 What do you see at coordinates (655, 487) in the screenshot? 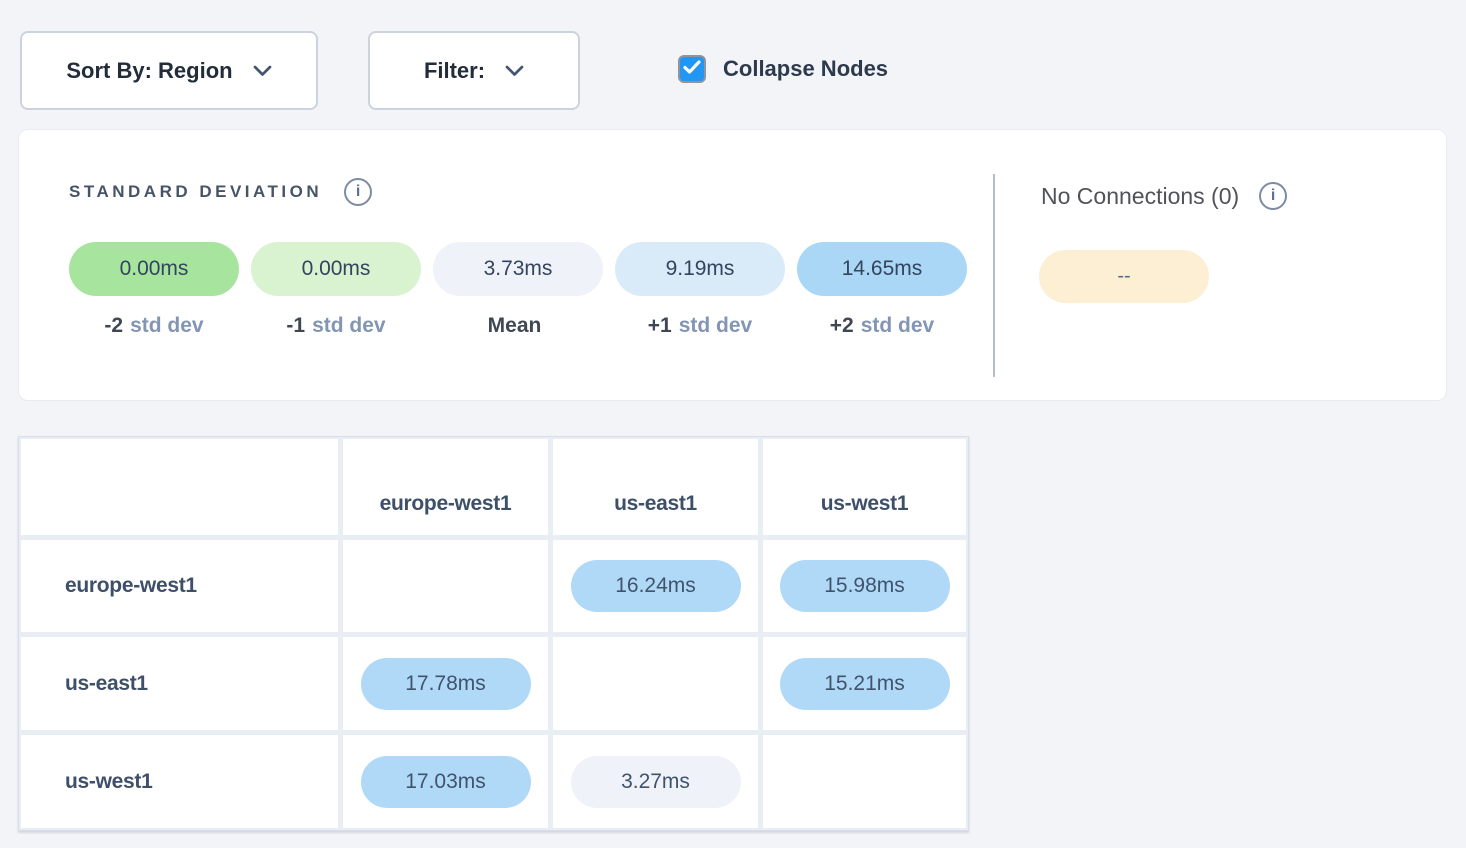
I see `matrix-column-header: us-east1` at bounding box center [655, 487].